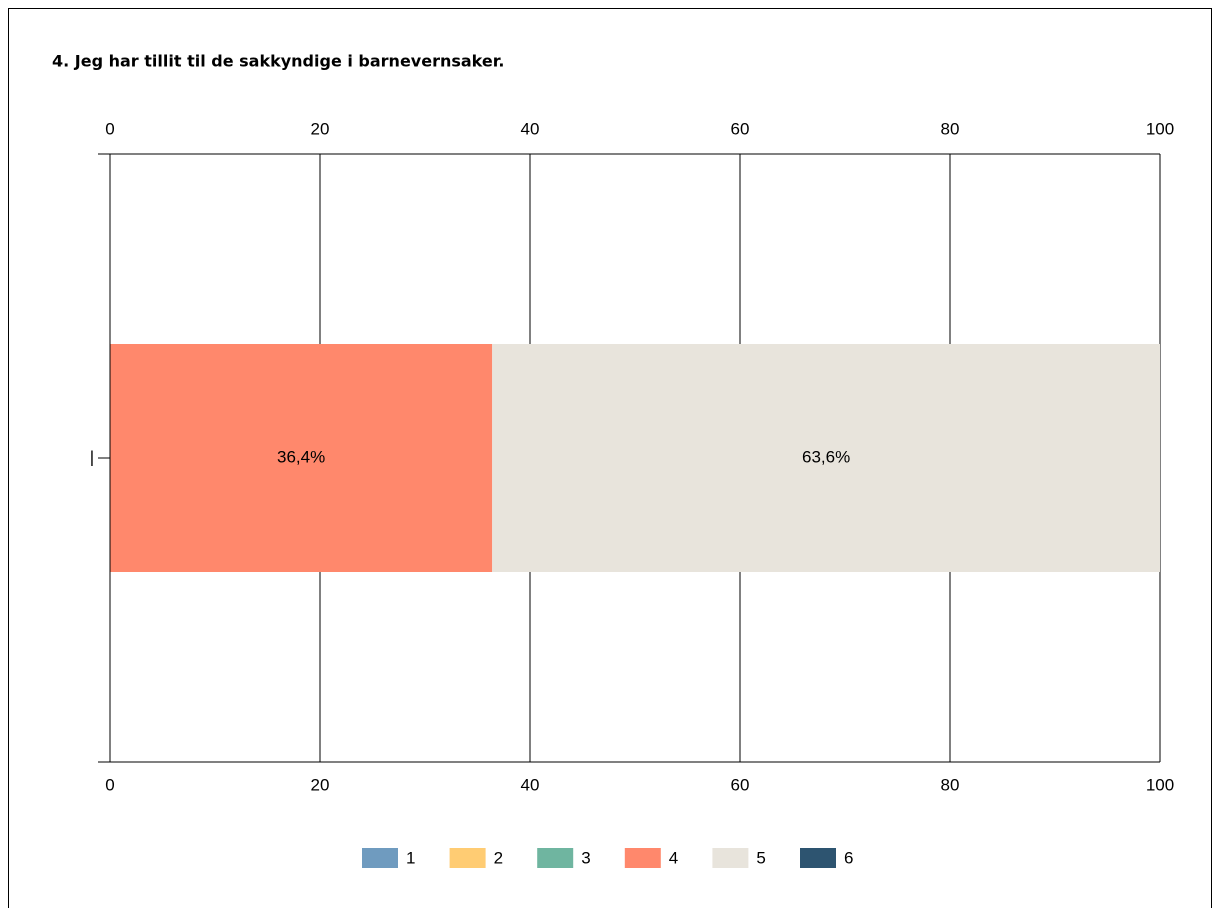 The height and width of the screenshot is (908, 1218). What do you see at coordinates (673, 857) in the screenshot?
I see `legend-label: 4` at bounding box center [673, 857].